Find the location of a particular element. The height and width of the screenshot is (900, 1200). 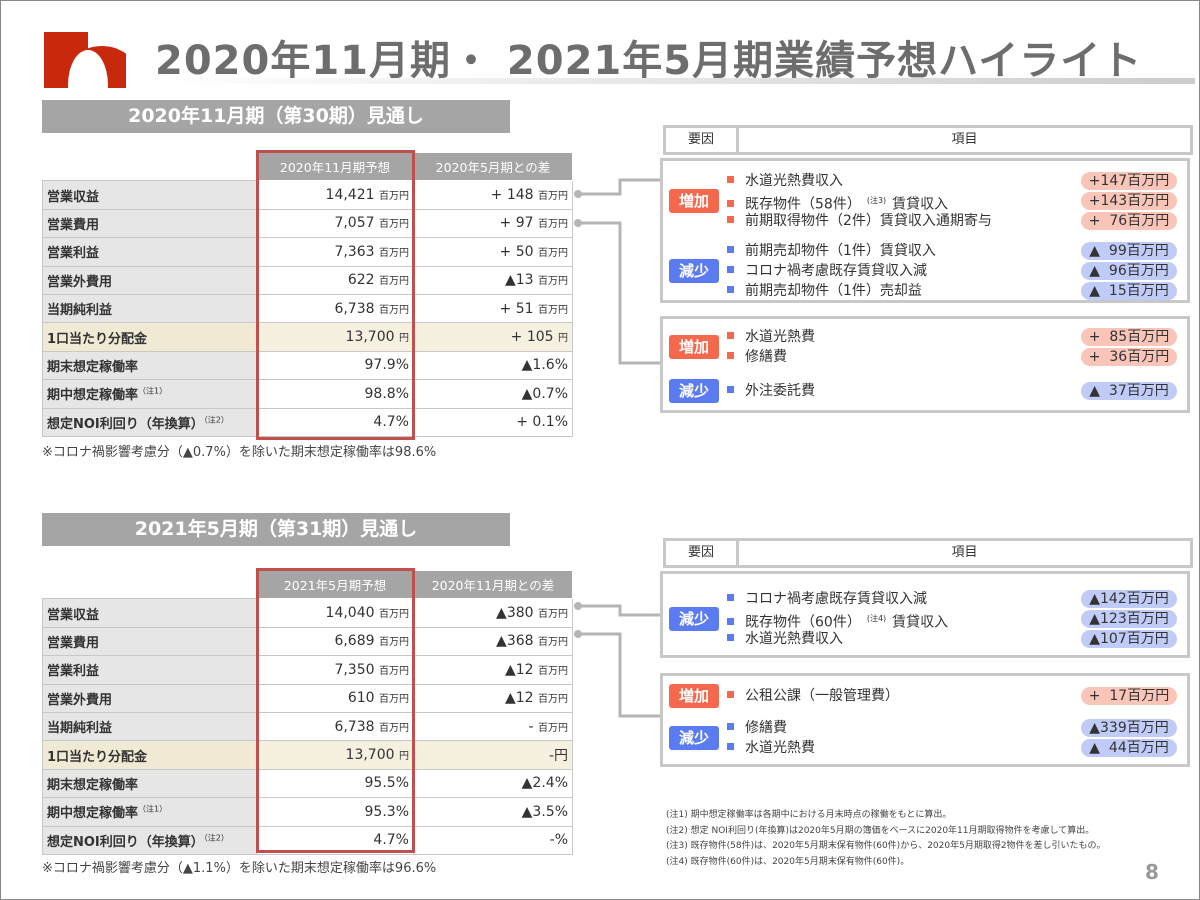

diff-number: ▲1.6% is located at coordinates (544, 365).